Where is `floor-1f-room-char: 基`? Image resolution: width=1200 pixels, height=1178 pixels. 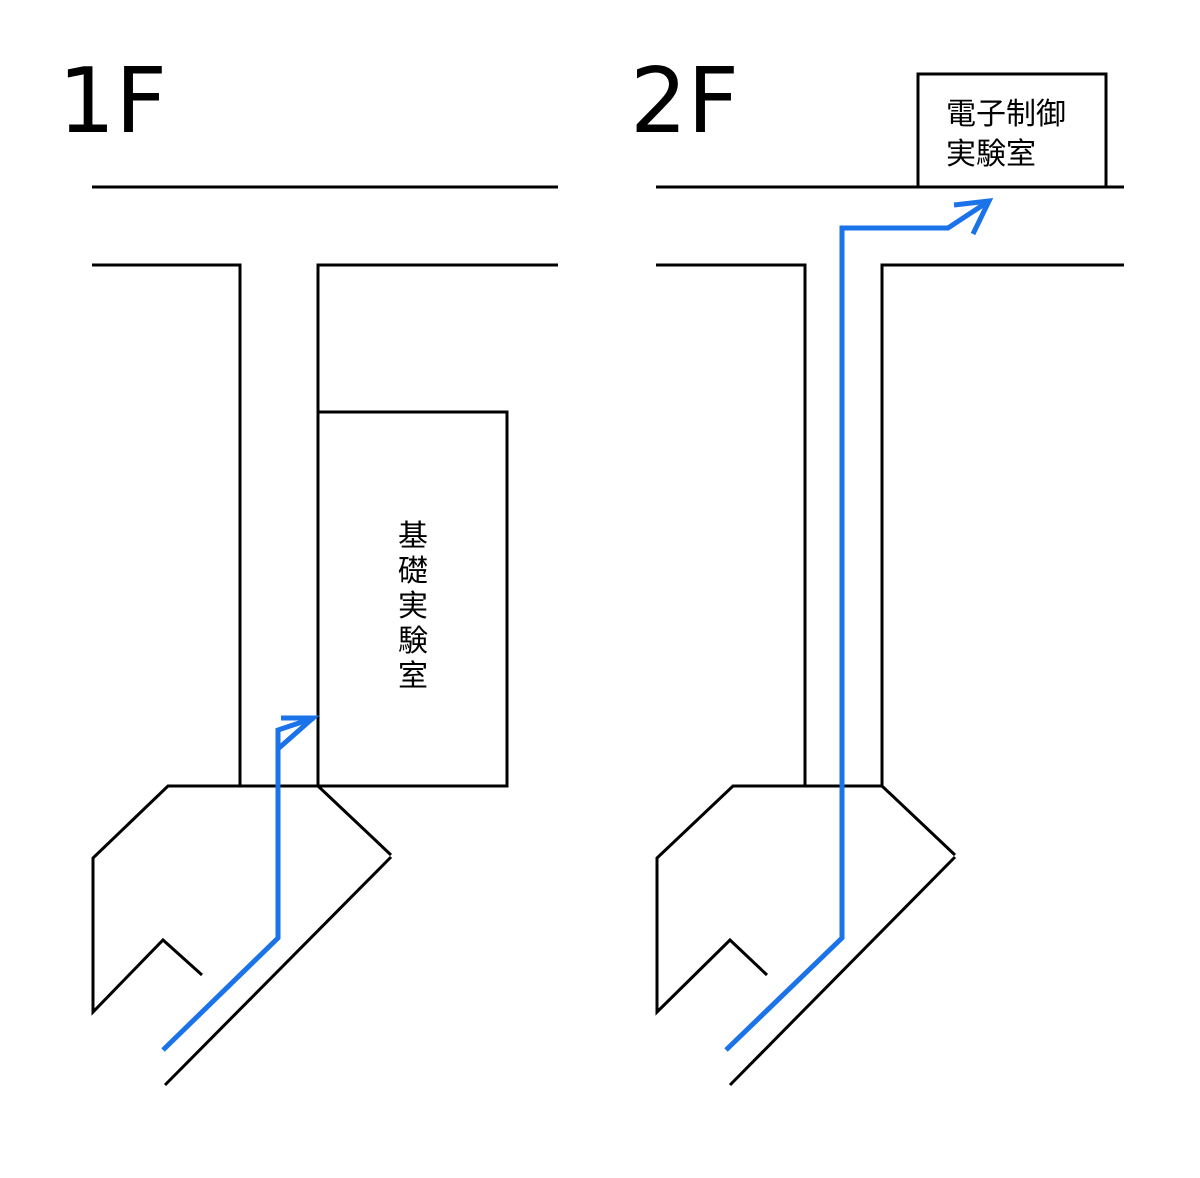
floor-1f-room-char: 基 is located at coordinates (413, 536).